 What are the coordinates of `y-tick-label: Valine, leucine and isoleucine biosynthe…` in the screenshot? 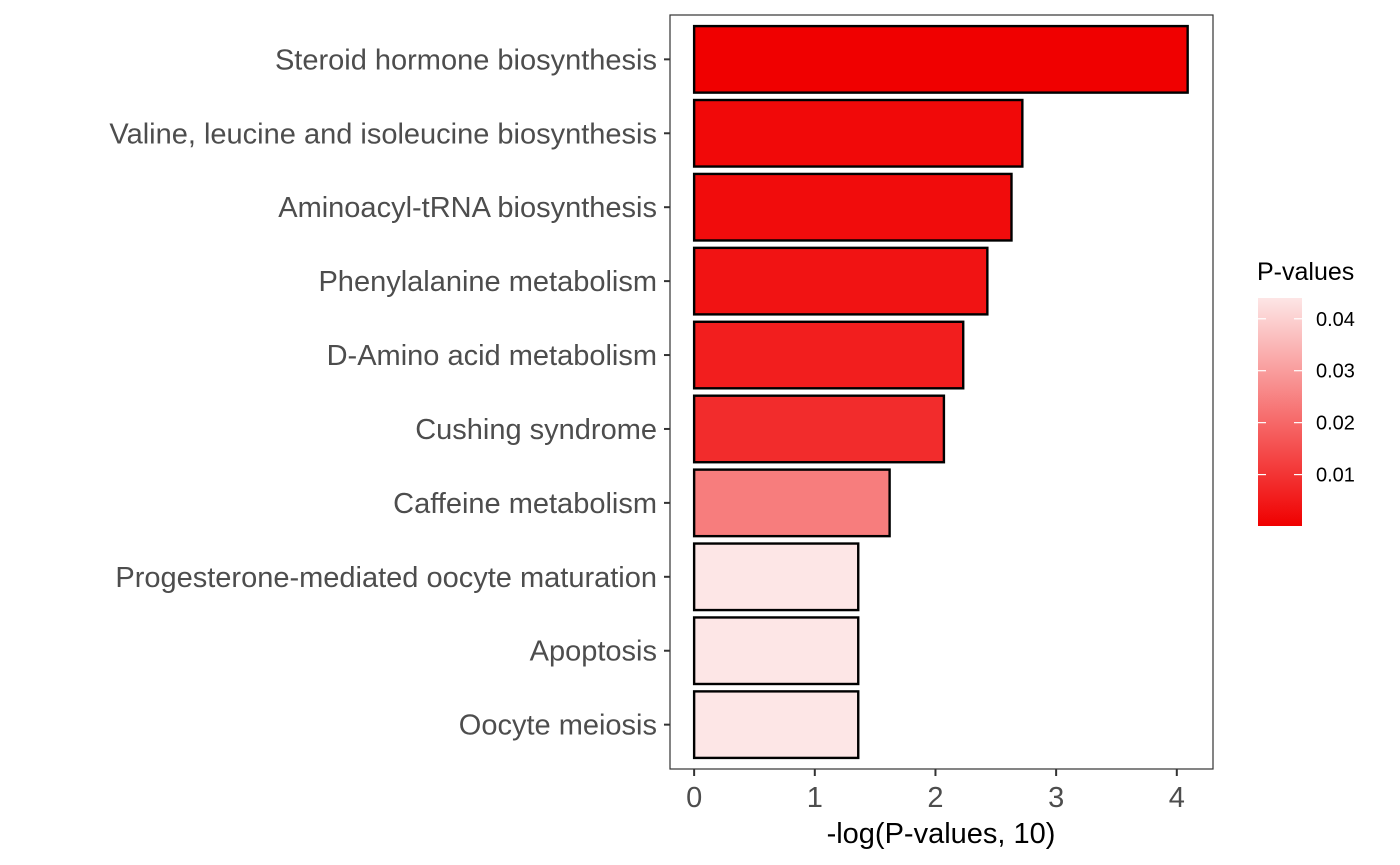 It's located at (383, 134).